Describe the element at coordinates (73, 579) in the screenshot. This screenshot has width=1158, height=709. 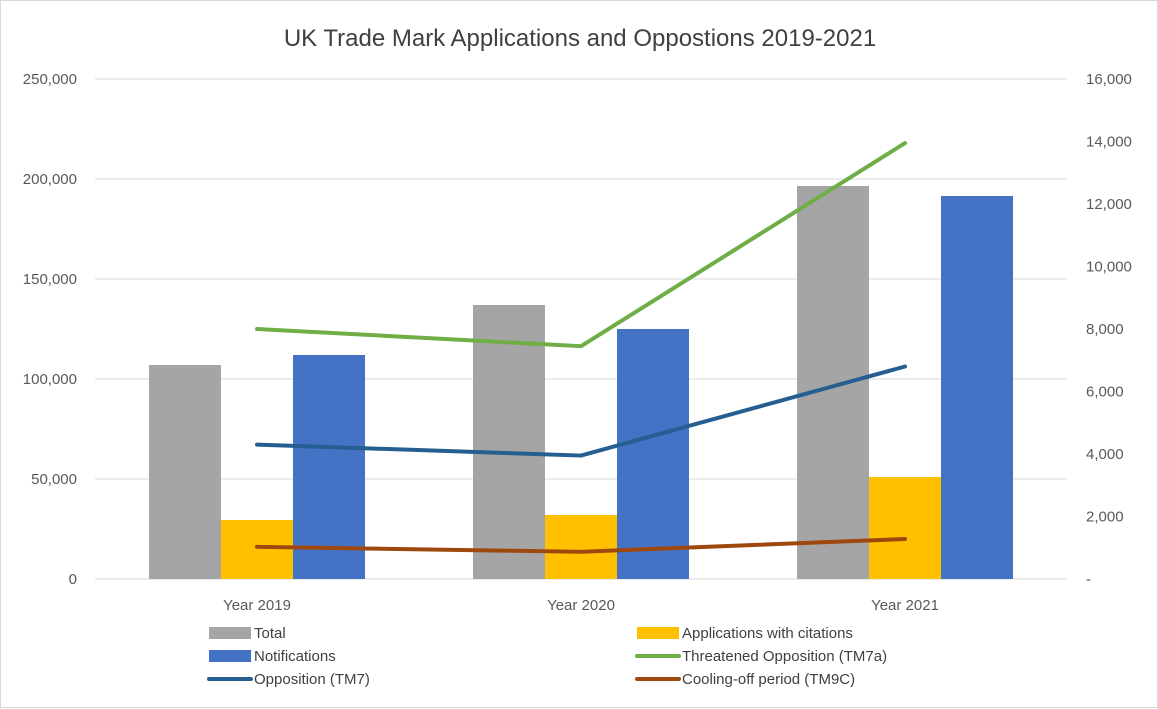
I see `left-tick-label: 0` at that location.